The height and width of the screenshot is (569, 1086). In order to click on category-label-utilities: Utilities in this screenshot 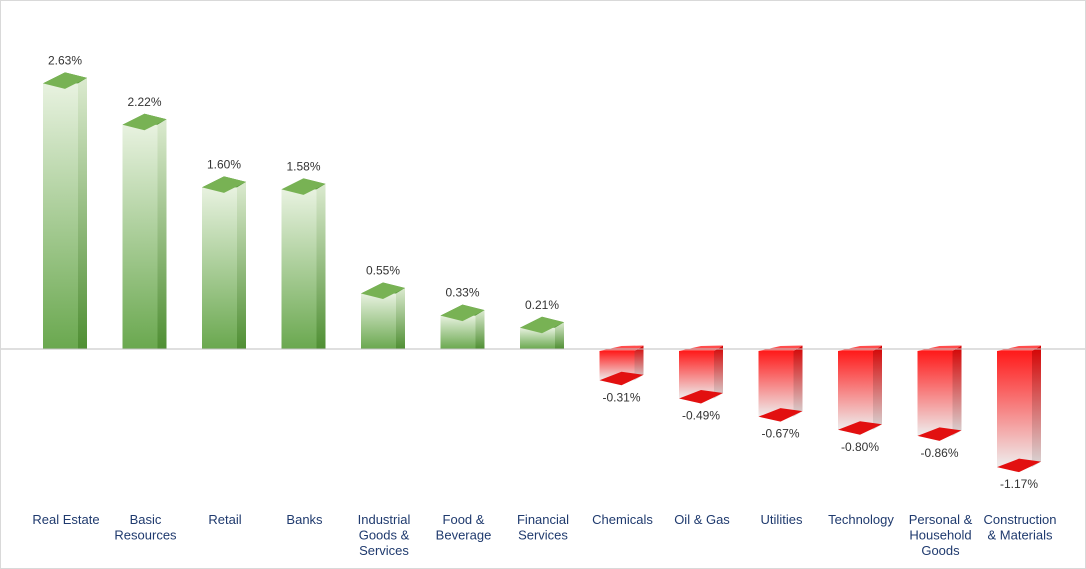, I will do `click(782, 519)`.